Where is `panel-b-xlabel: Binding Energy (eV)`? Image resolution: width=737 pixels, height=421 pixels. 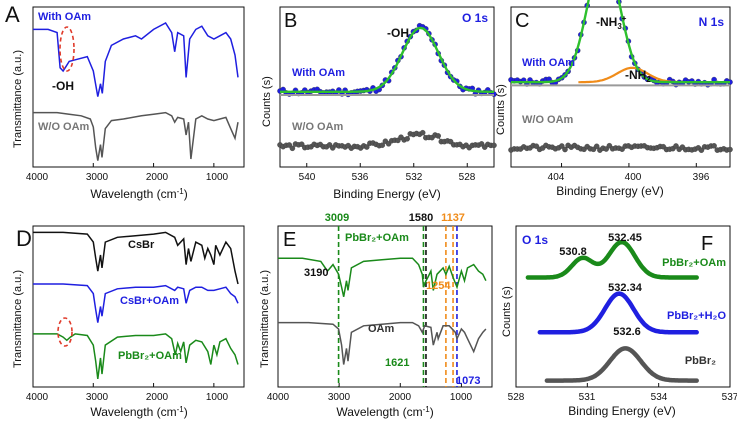 panel-b-xlabel: Binding Energy (eV) is located at coordinates (386, 194).